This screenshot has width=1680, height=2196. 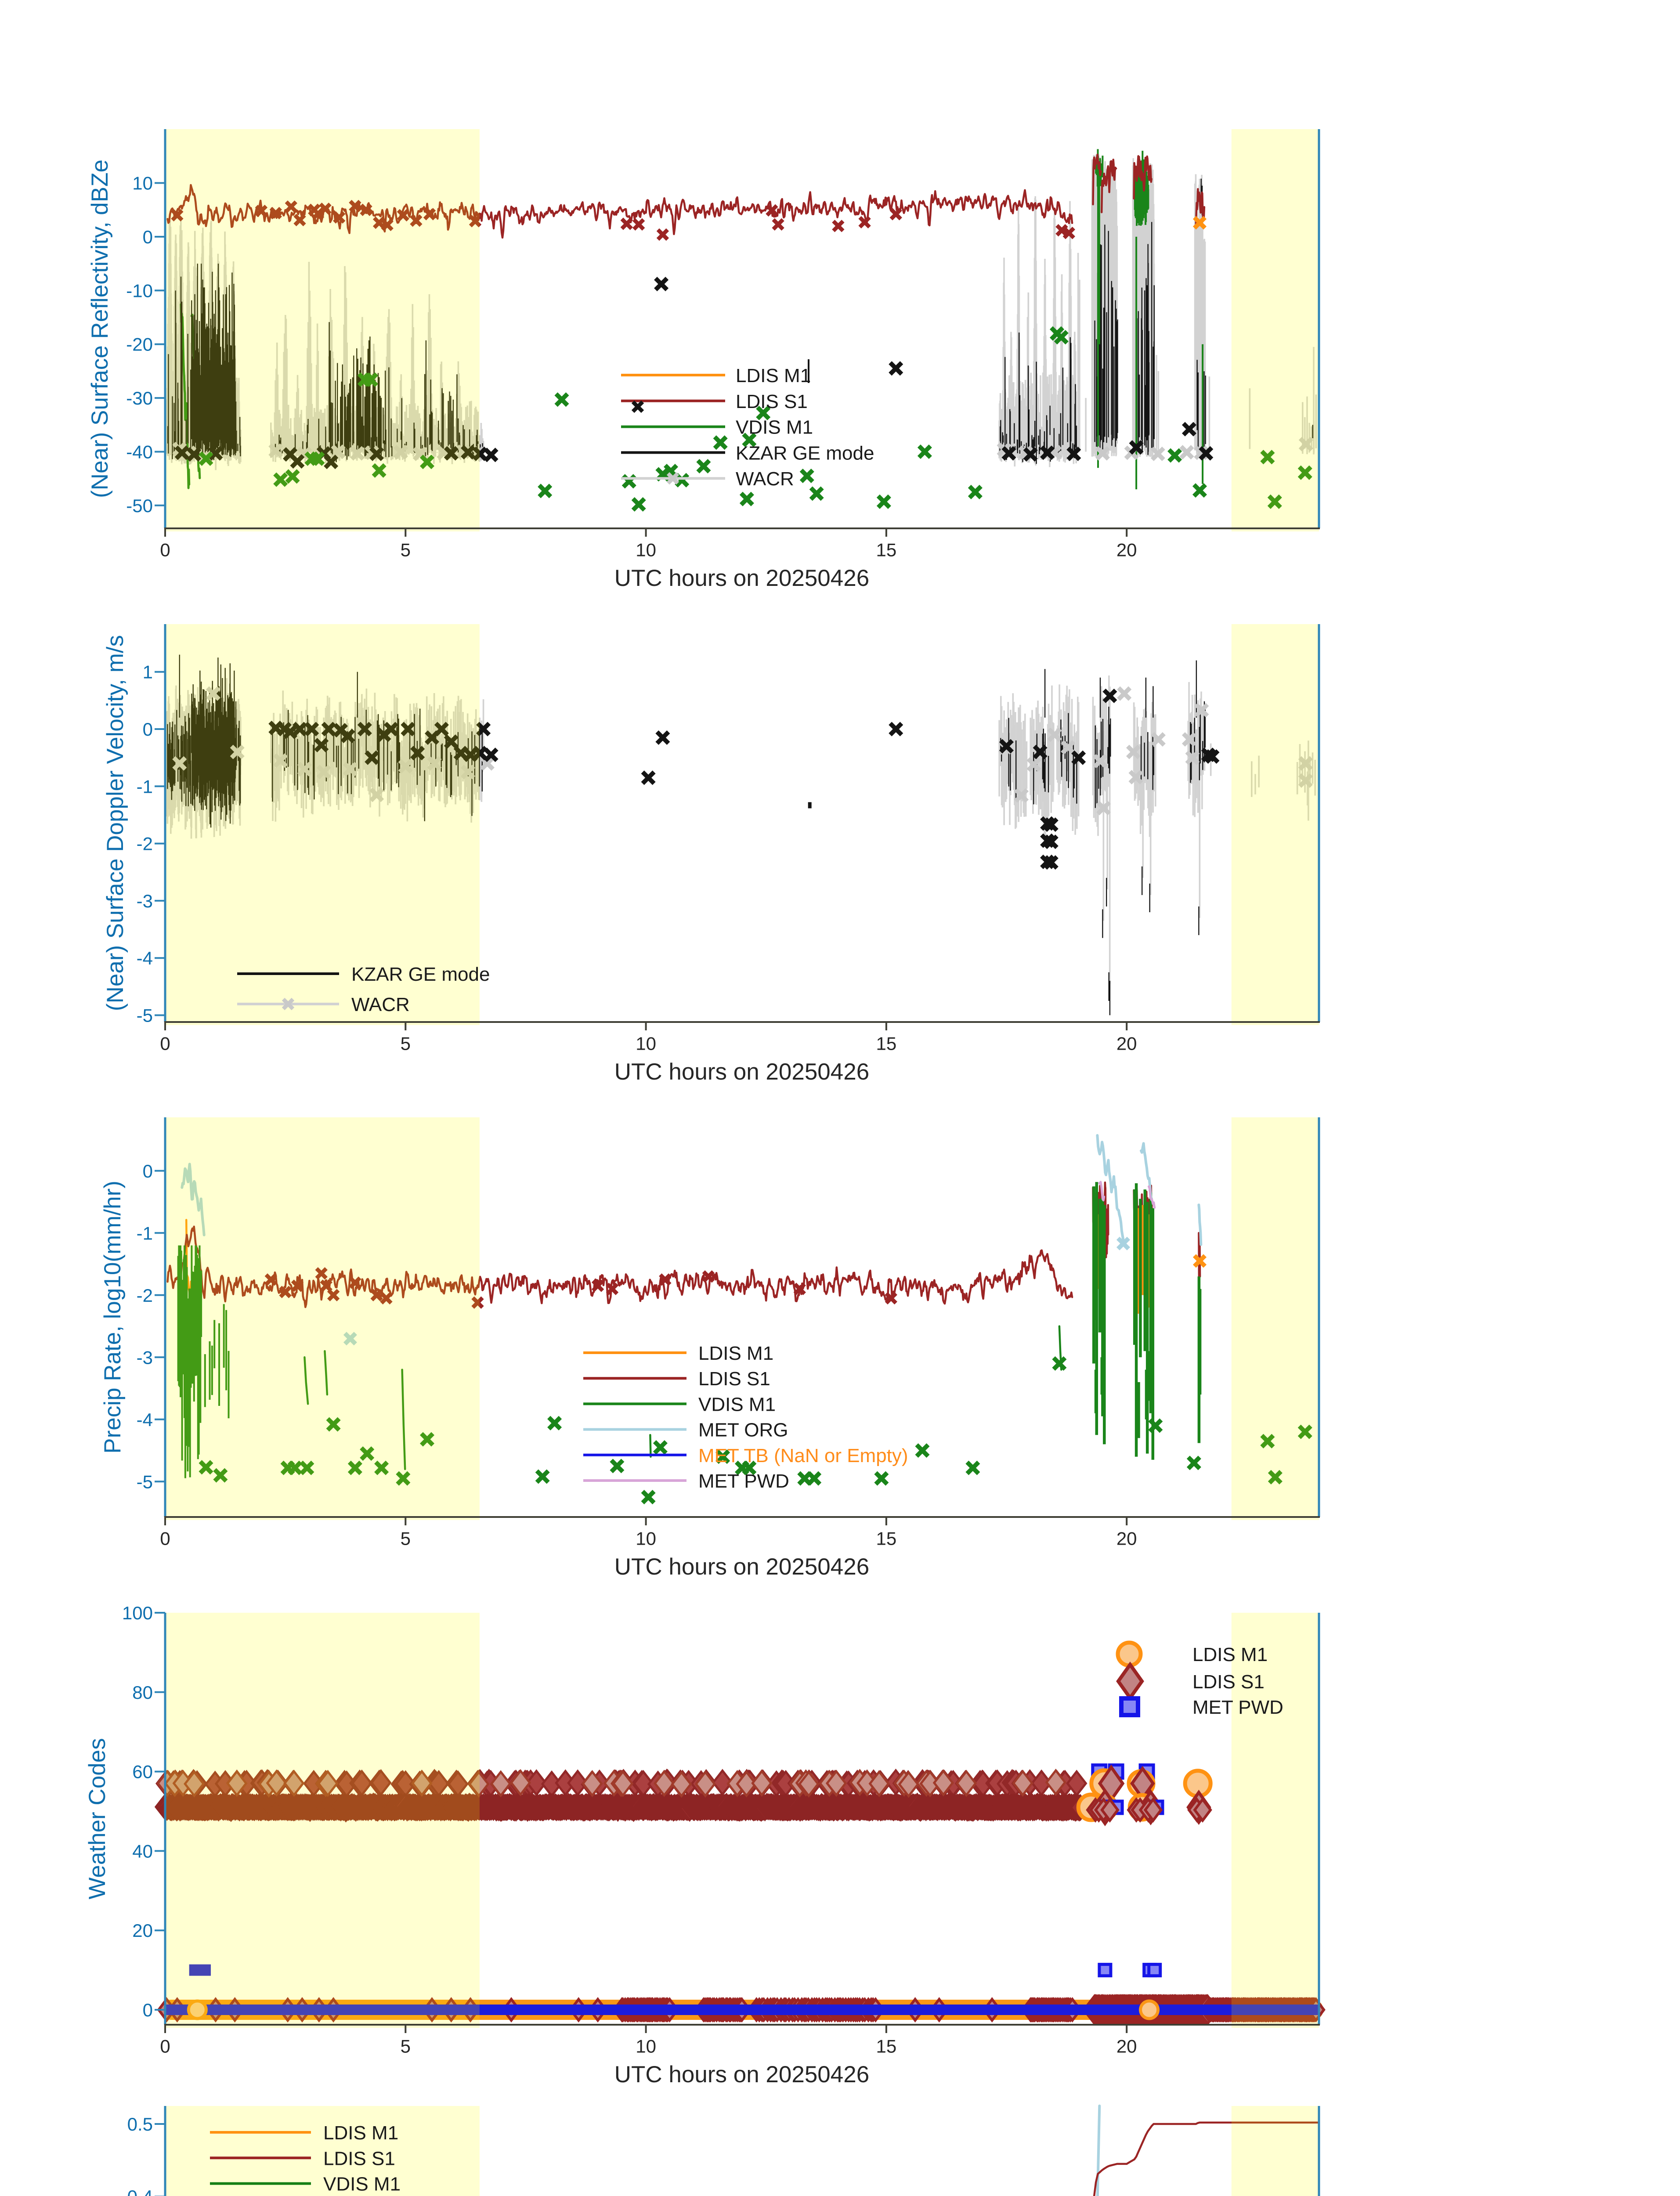 I want to click on svg-text: -40, so click(x=139, y=452).